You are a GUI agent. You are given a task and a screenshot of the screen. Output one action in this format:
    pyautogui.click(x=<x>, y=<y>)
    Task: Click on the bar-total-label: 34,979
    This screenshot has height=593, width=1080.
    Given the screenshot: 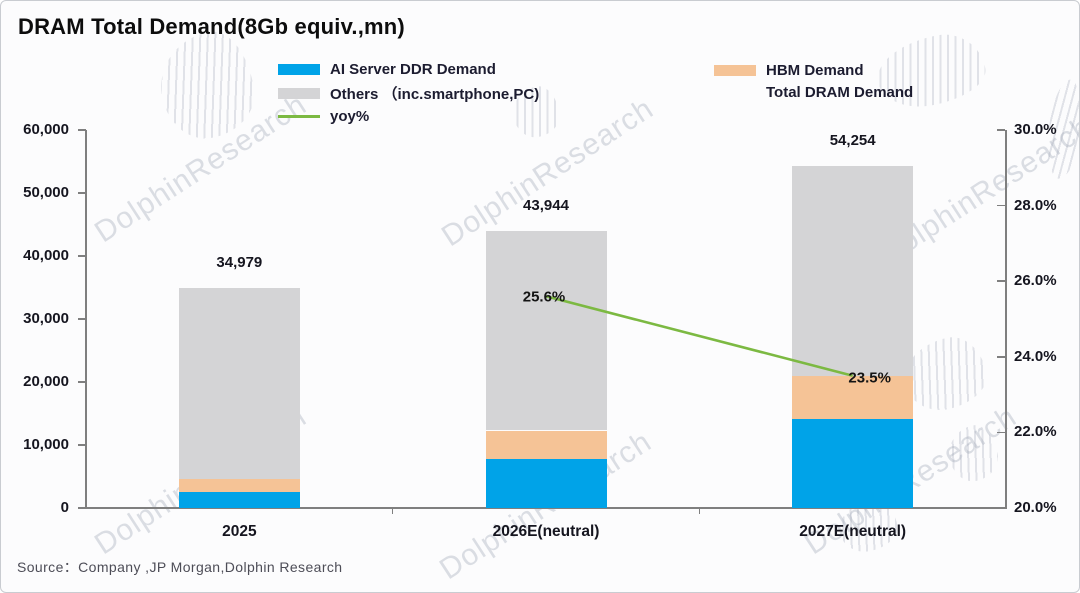 What is the action you would take?
    pyautogui.click(x=239, y=262)
    